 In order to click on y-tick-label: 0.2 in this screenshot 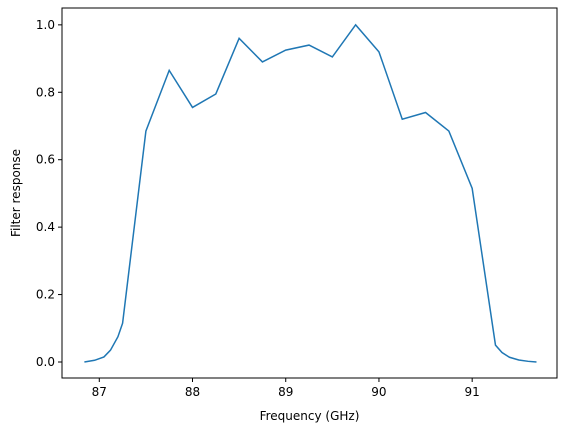, I will do `click(45, 295)`.